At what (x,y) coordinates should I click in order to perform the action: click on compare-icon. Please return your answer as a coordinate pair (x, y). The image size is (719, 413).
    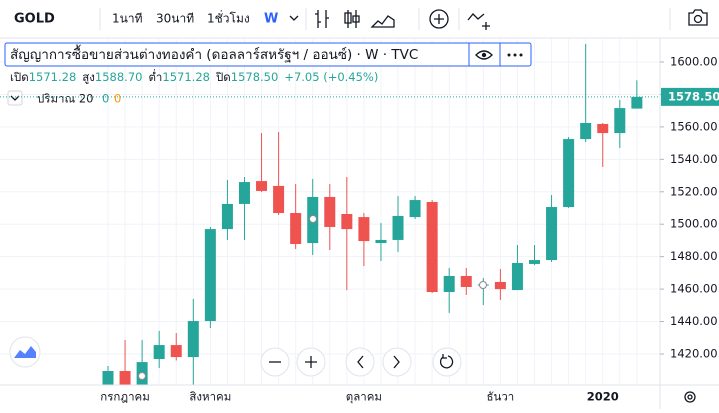
    Looking at the image, I should click on (439, 19).